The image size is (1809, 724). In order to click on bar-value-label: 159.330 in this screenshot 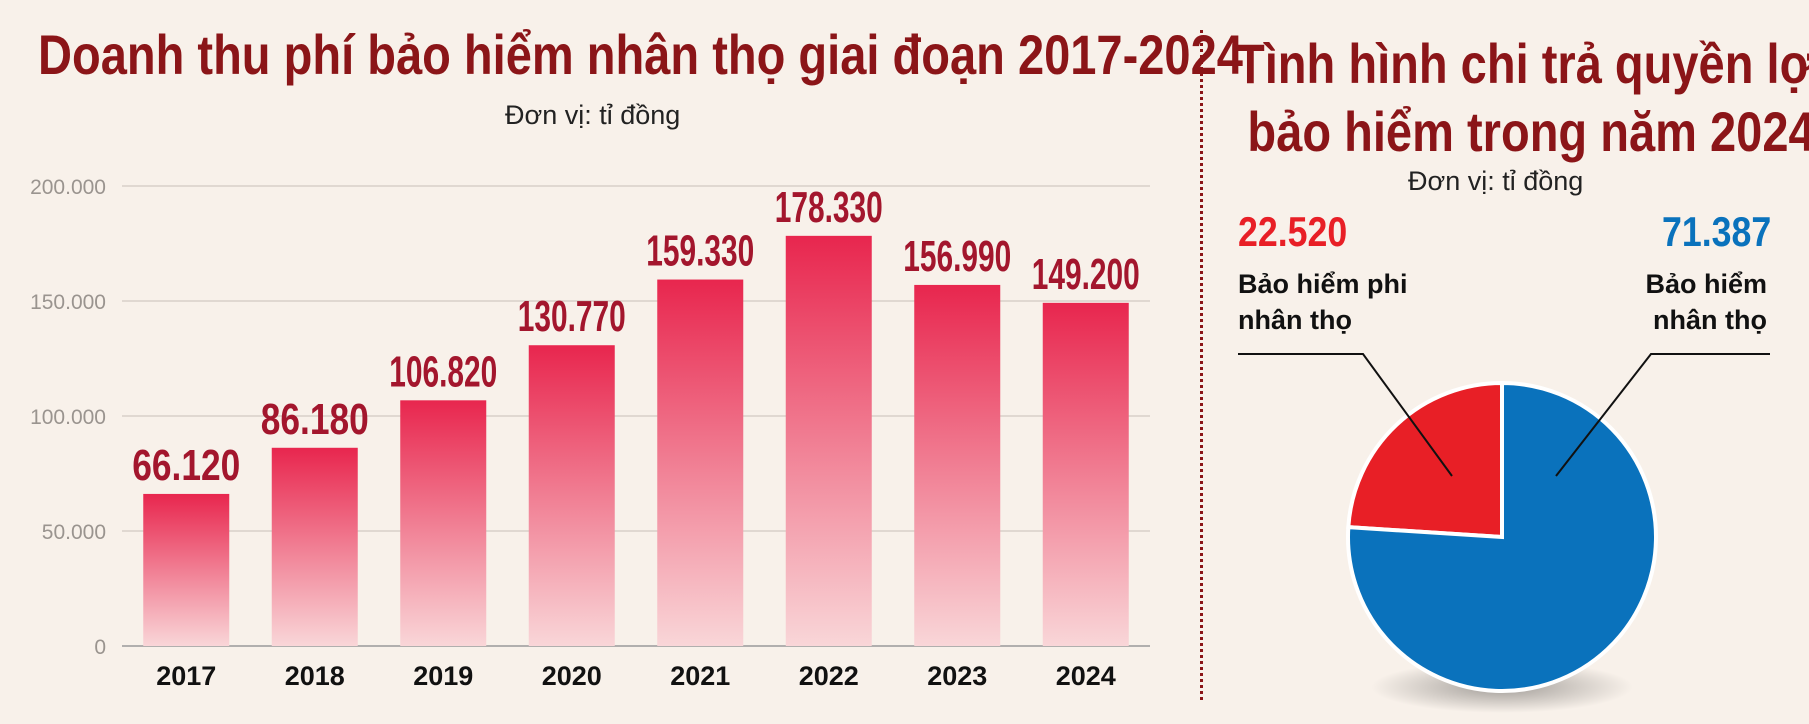, I will do `click(700, 251)`.